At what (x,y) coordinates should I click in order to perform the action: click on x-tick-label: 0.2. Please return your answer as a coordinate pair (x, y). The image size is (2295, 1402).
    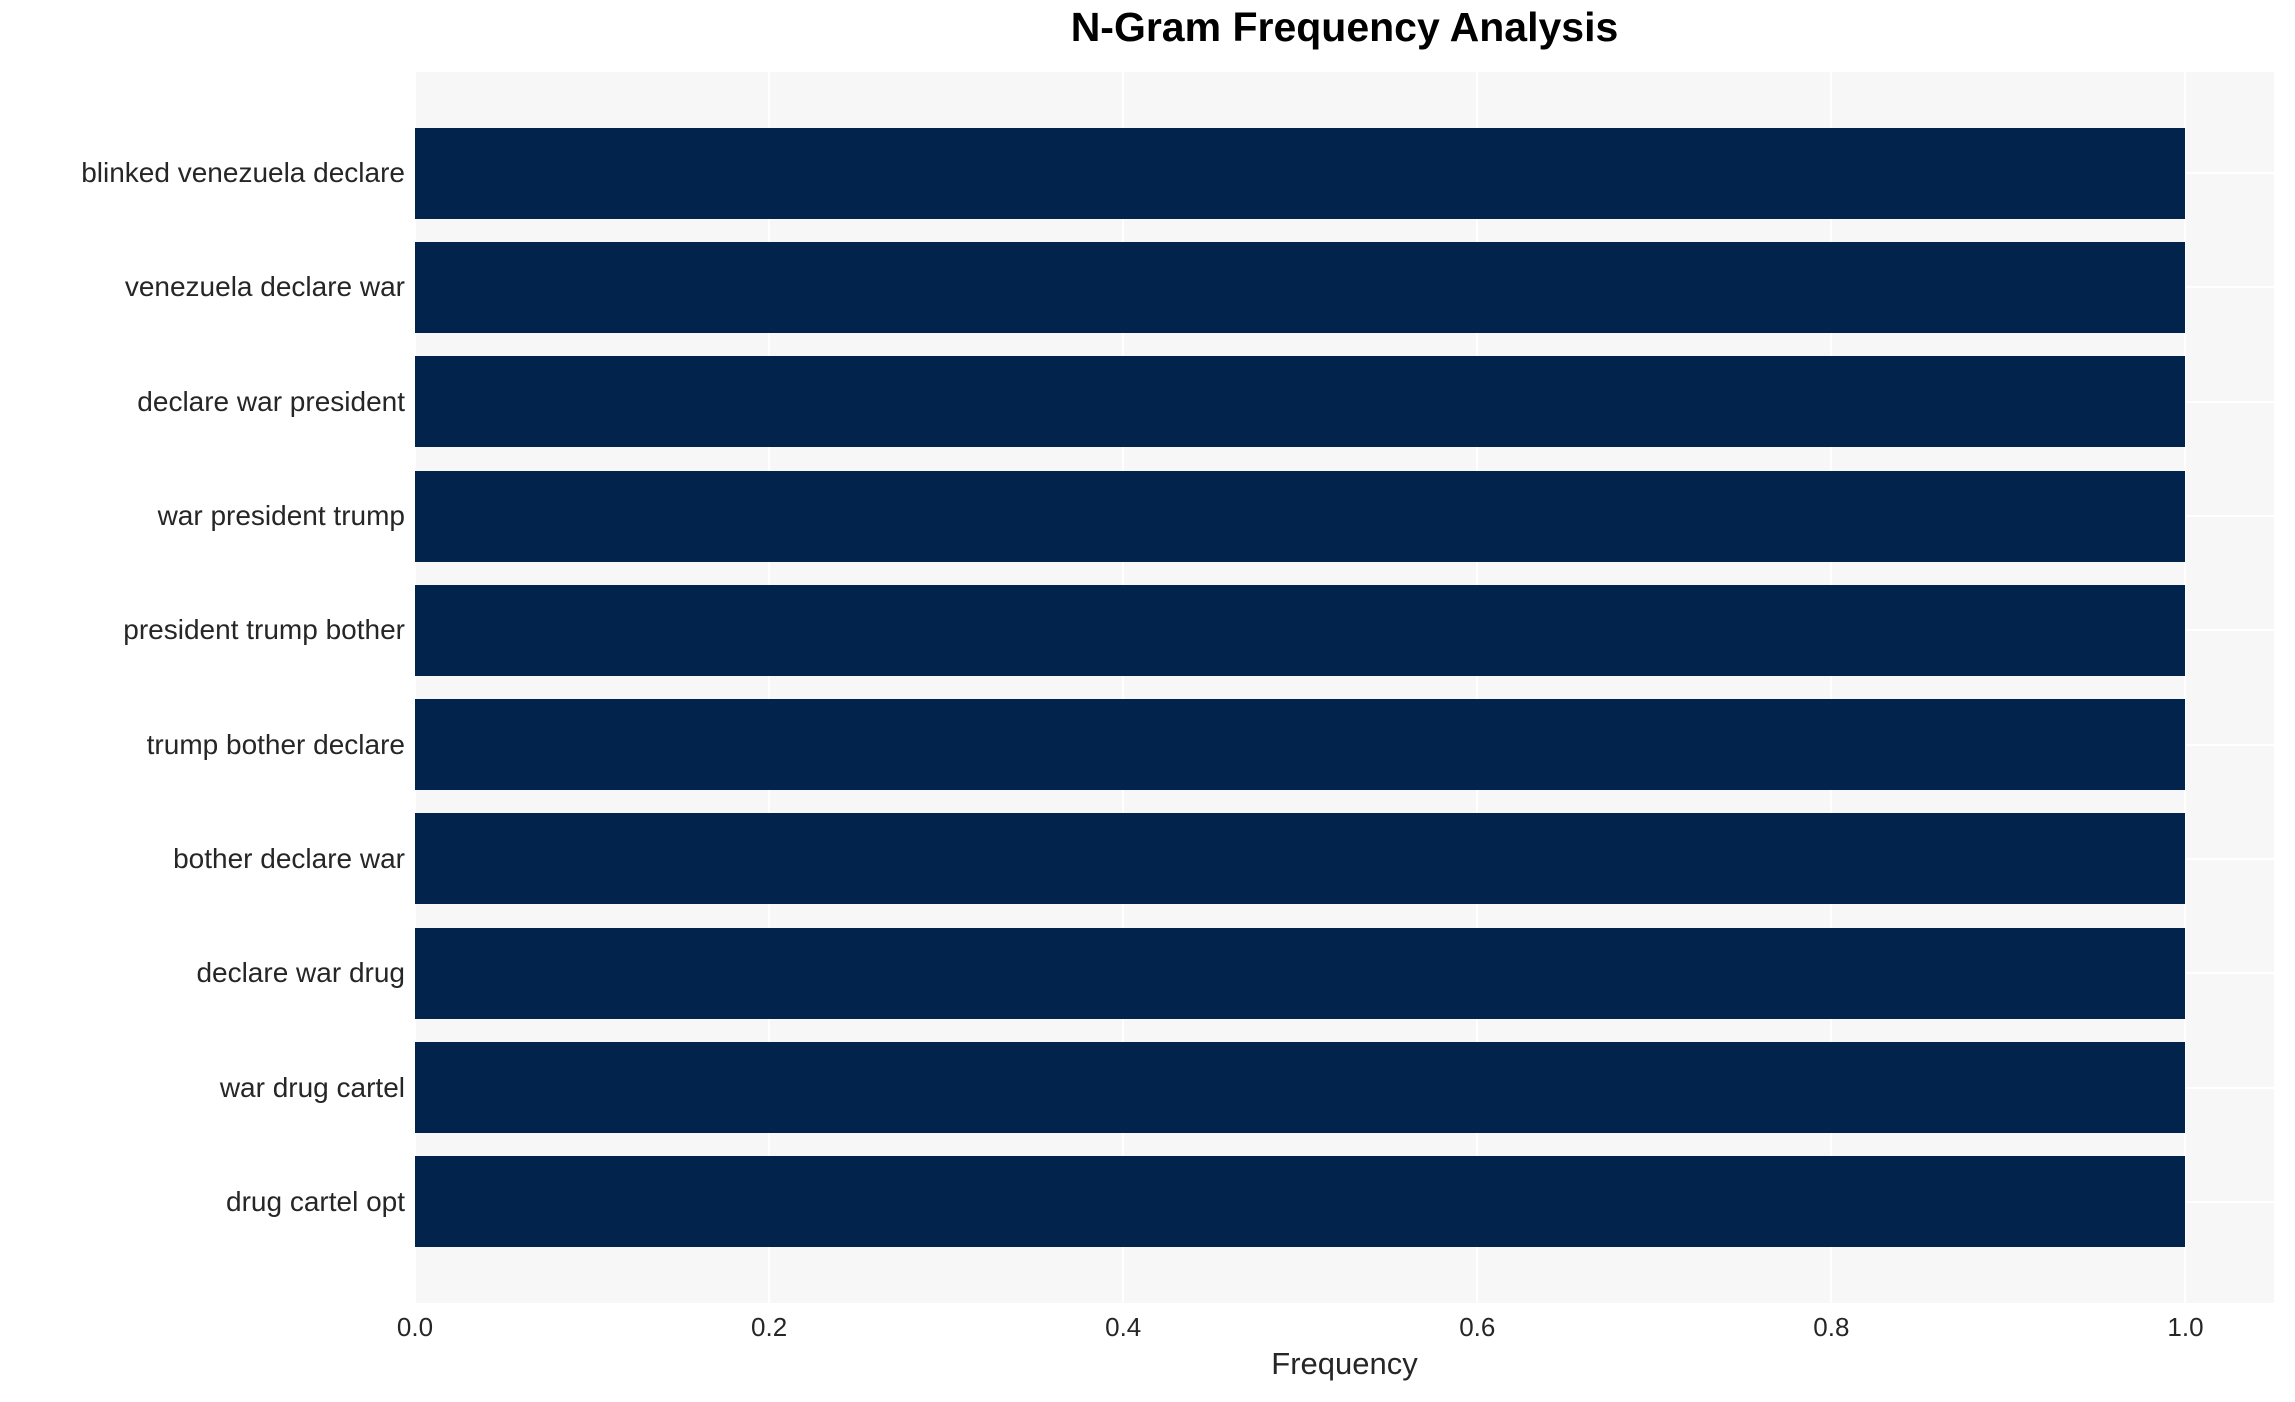
    Looking at the image, I should click on (769, 1327).